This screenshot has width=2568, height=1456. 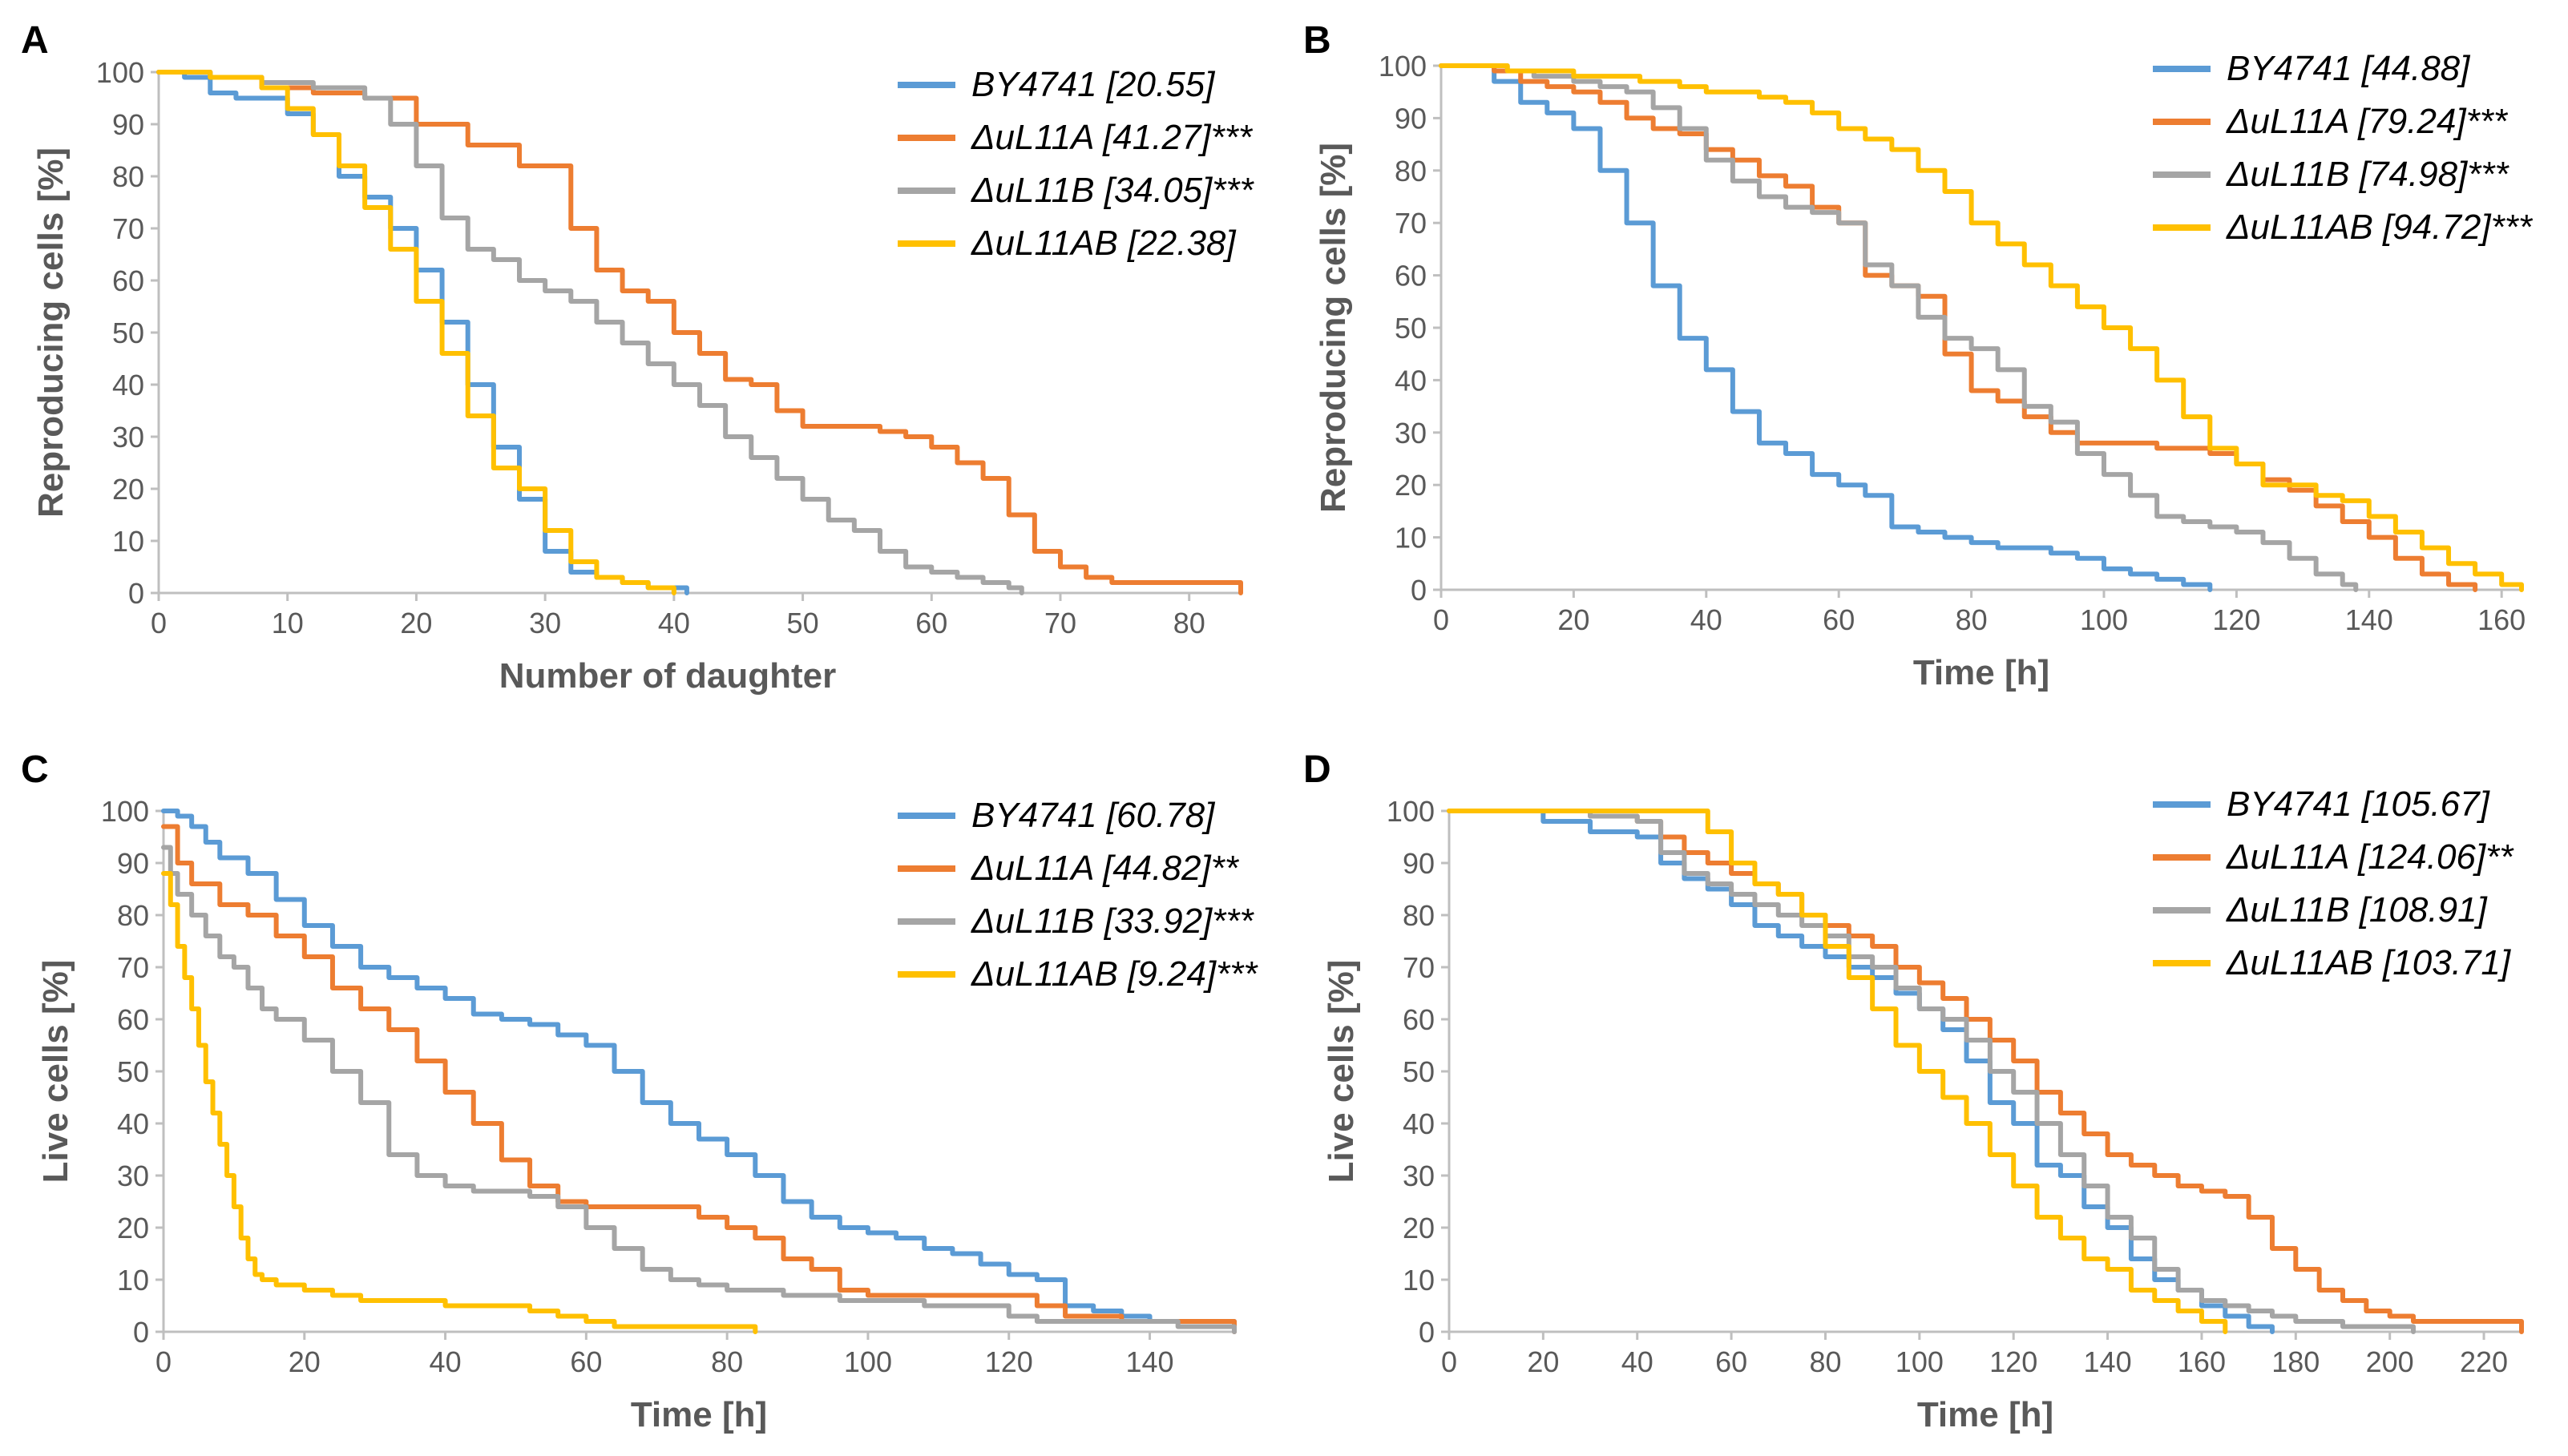 What do you see at coordinates (2390, 1362) in the screenshot?
I see `x-tick-label: 200` at bounding box center [2390, 1362].